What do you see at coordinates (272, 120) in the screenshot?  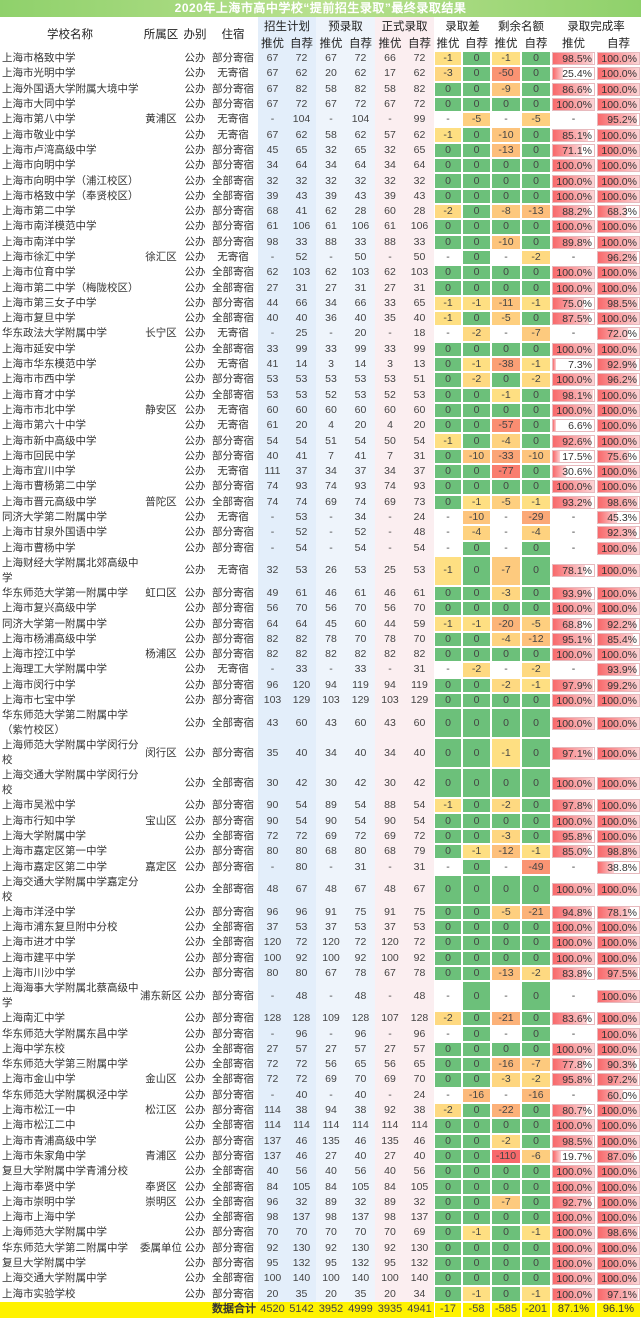 I see `count-cell: -` at bounding box center [272, 120].